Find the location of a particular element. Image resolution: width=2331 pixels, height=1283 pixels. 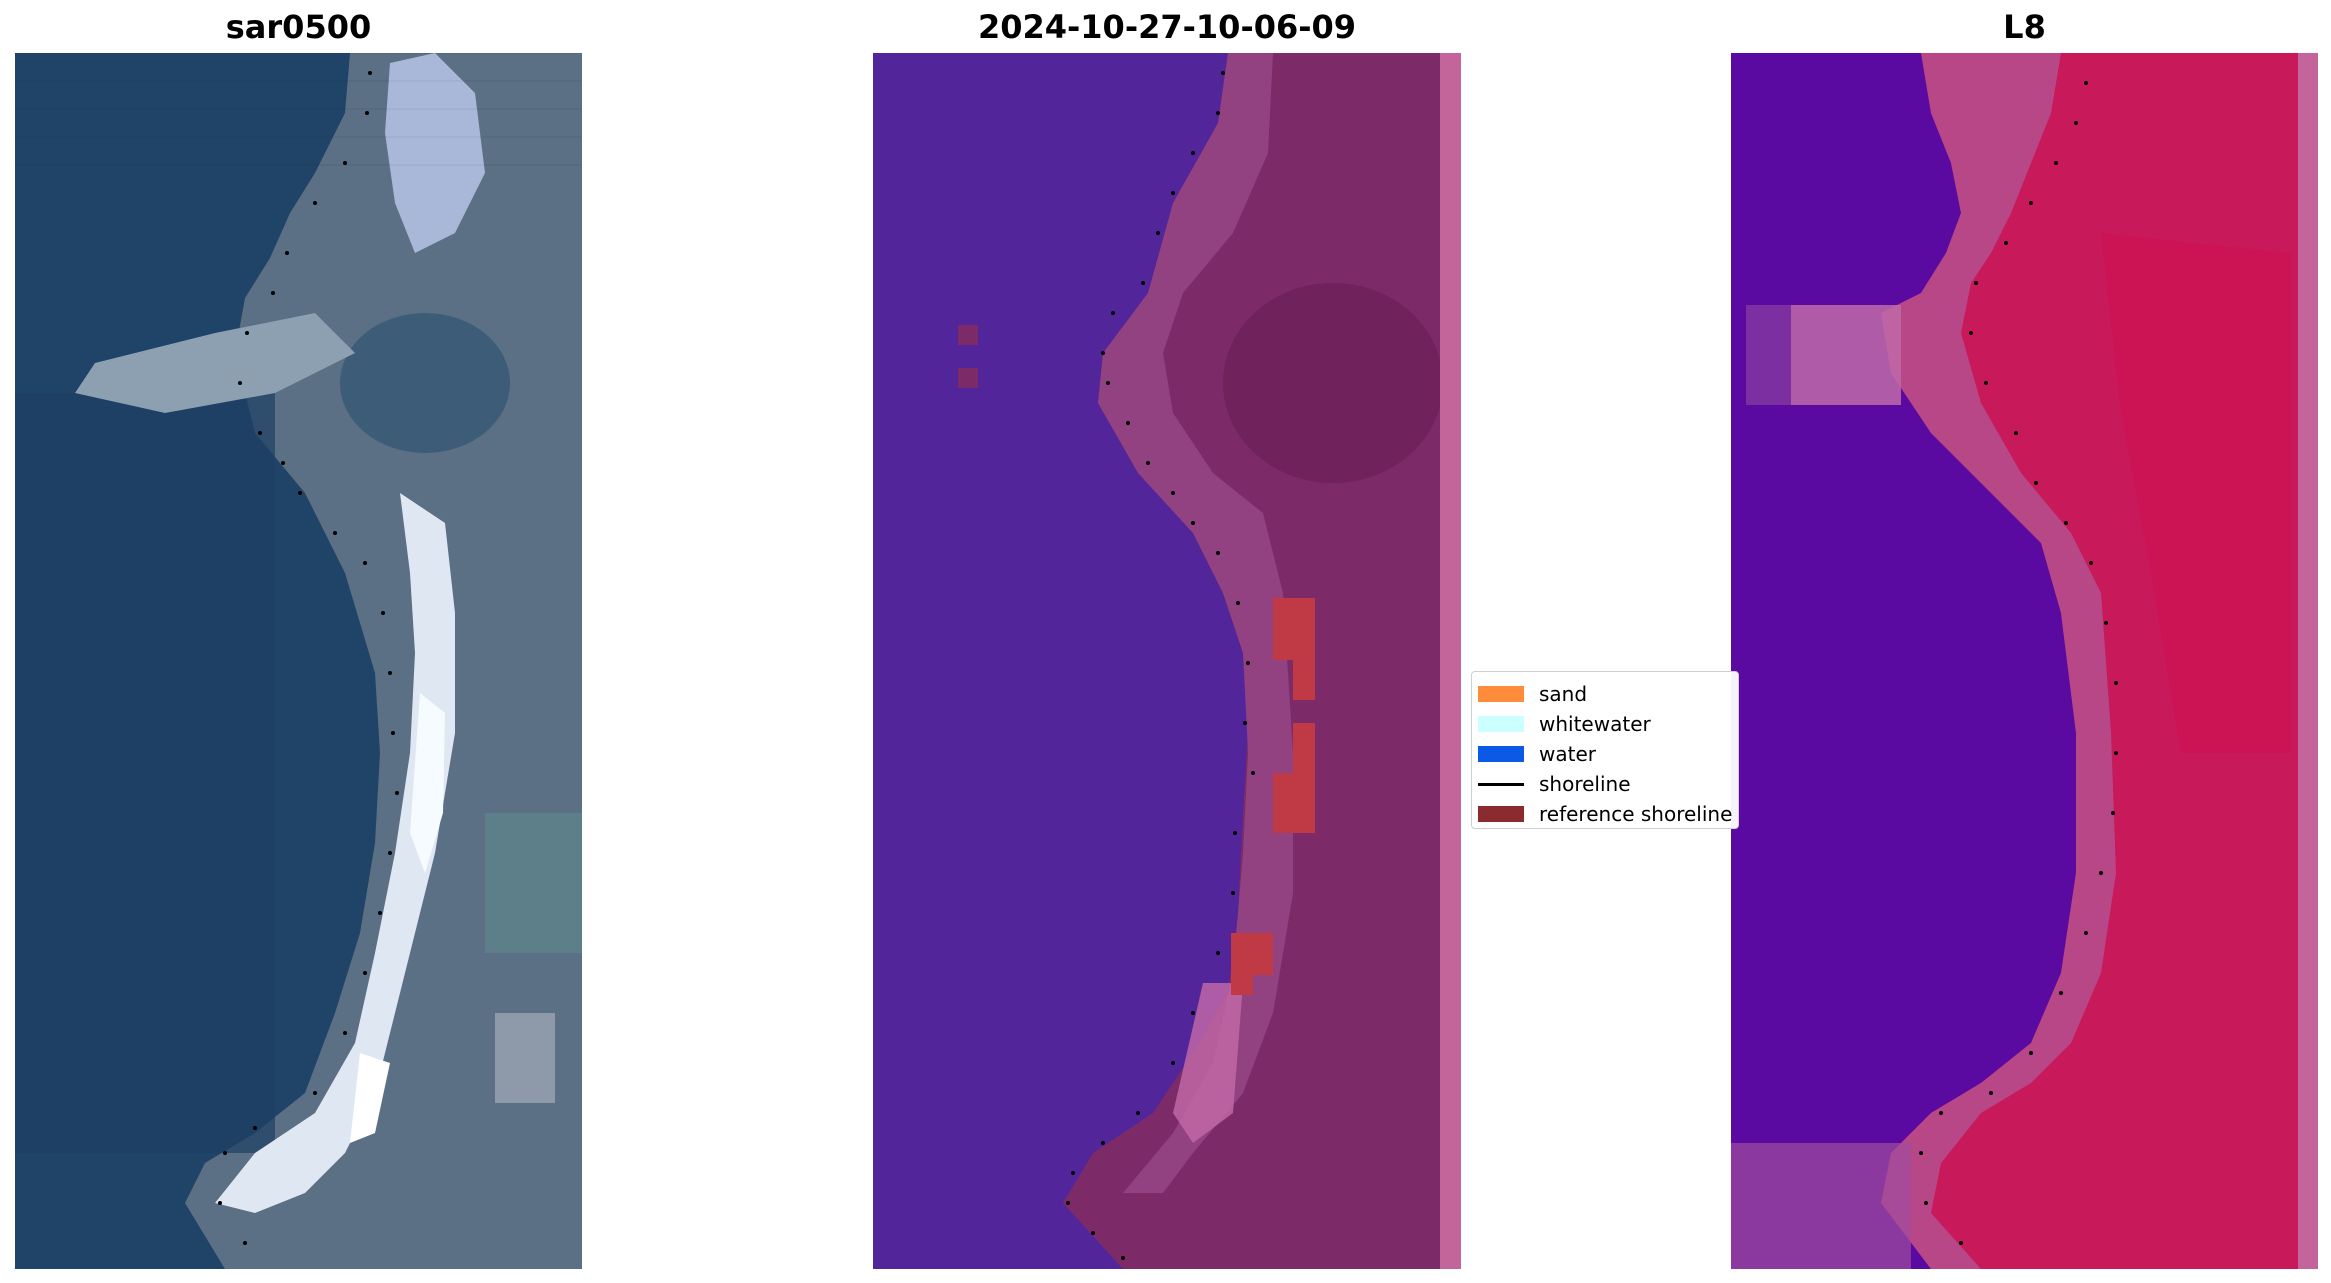

legend-label-shoreline: shoreline is located at coordinates (1585, 784).